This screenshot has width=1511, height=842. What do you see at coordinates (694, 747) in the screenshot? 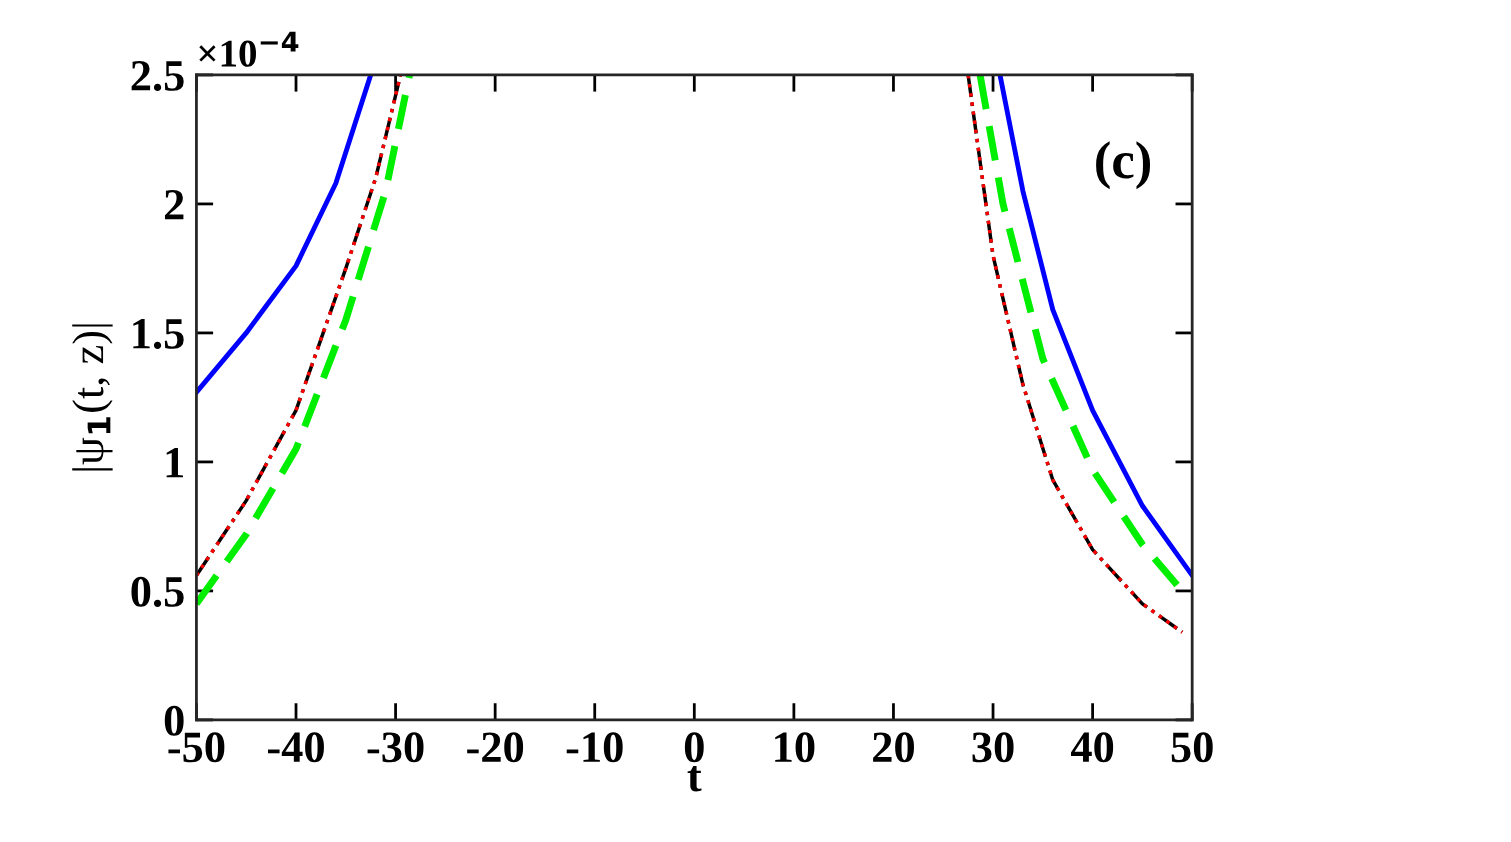
I see `x-tick-label: 0` at bounding box center [694, 747].